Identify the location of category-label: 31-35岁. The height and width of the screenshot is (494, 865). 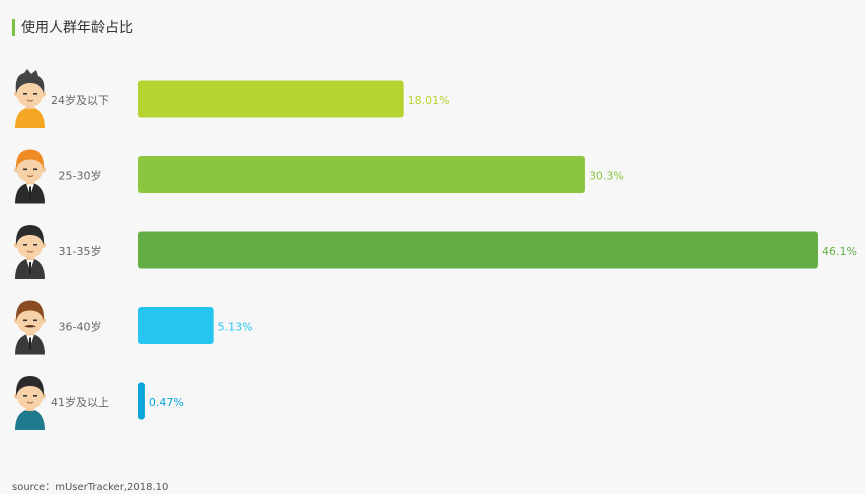
(80, 251).